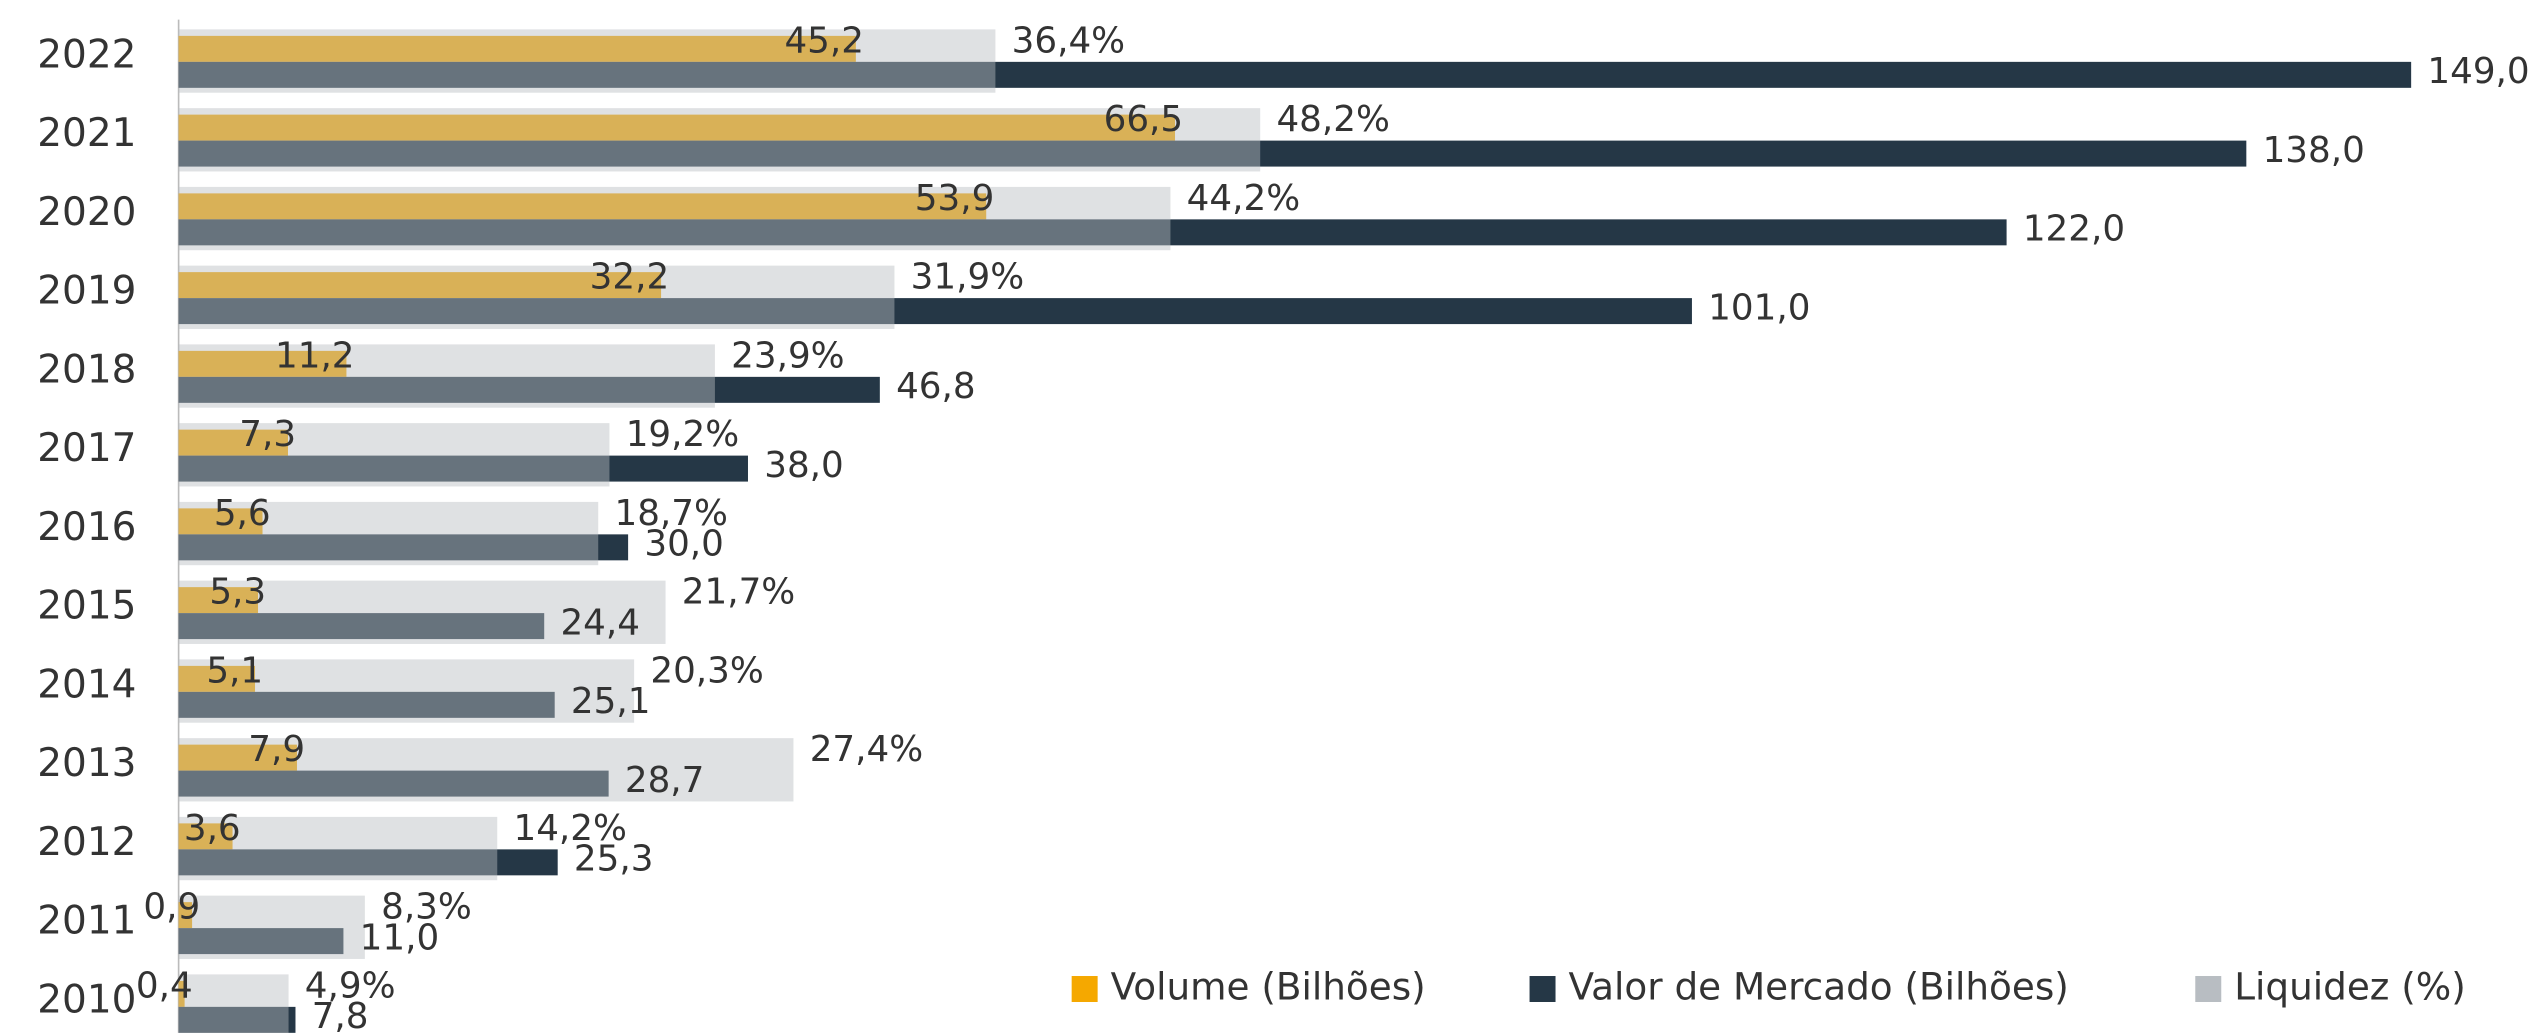 This screenshot has height=1033, width=2546. Describe the element at coordinates (1144, 119) in the screenshot. I see `data-label: 66,5` at that location.